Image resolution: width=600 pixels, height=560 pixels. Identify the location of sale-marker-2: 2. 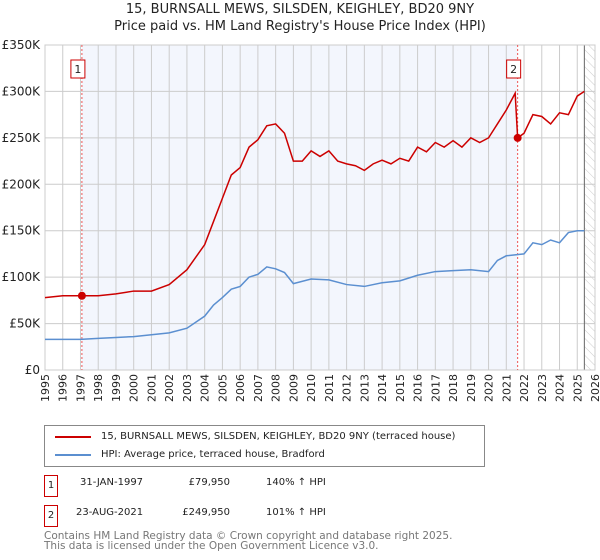
(51, 516).